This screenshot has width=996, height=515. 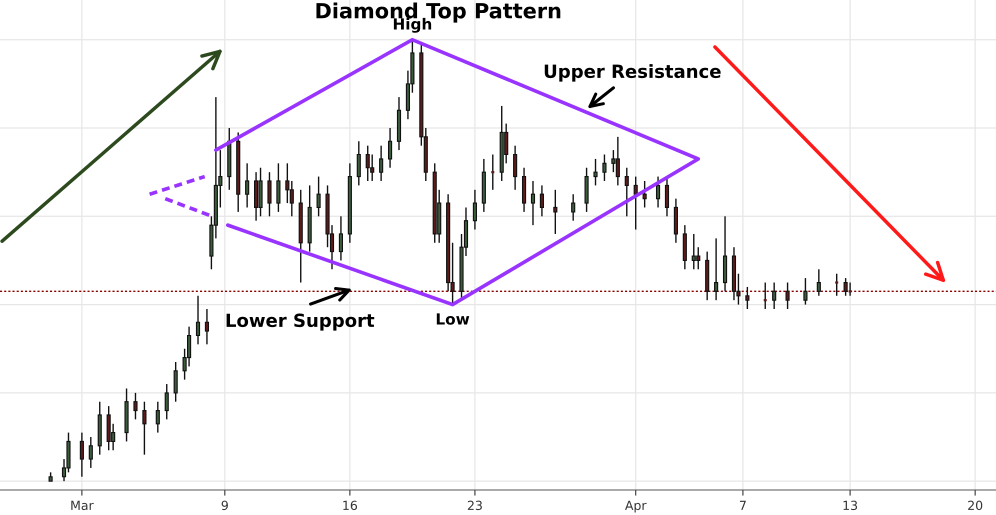 I want to click on x-tick-label: 20, so click(x=975, y=505).